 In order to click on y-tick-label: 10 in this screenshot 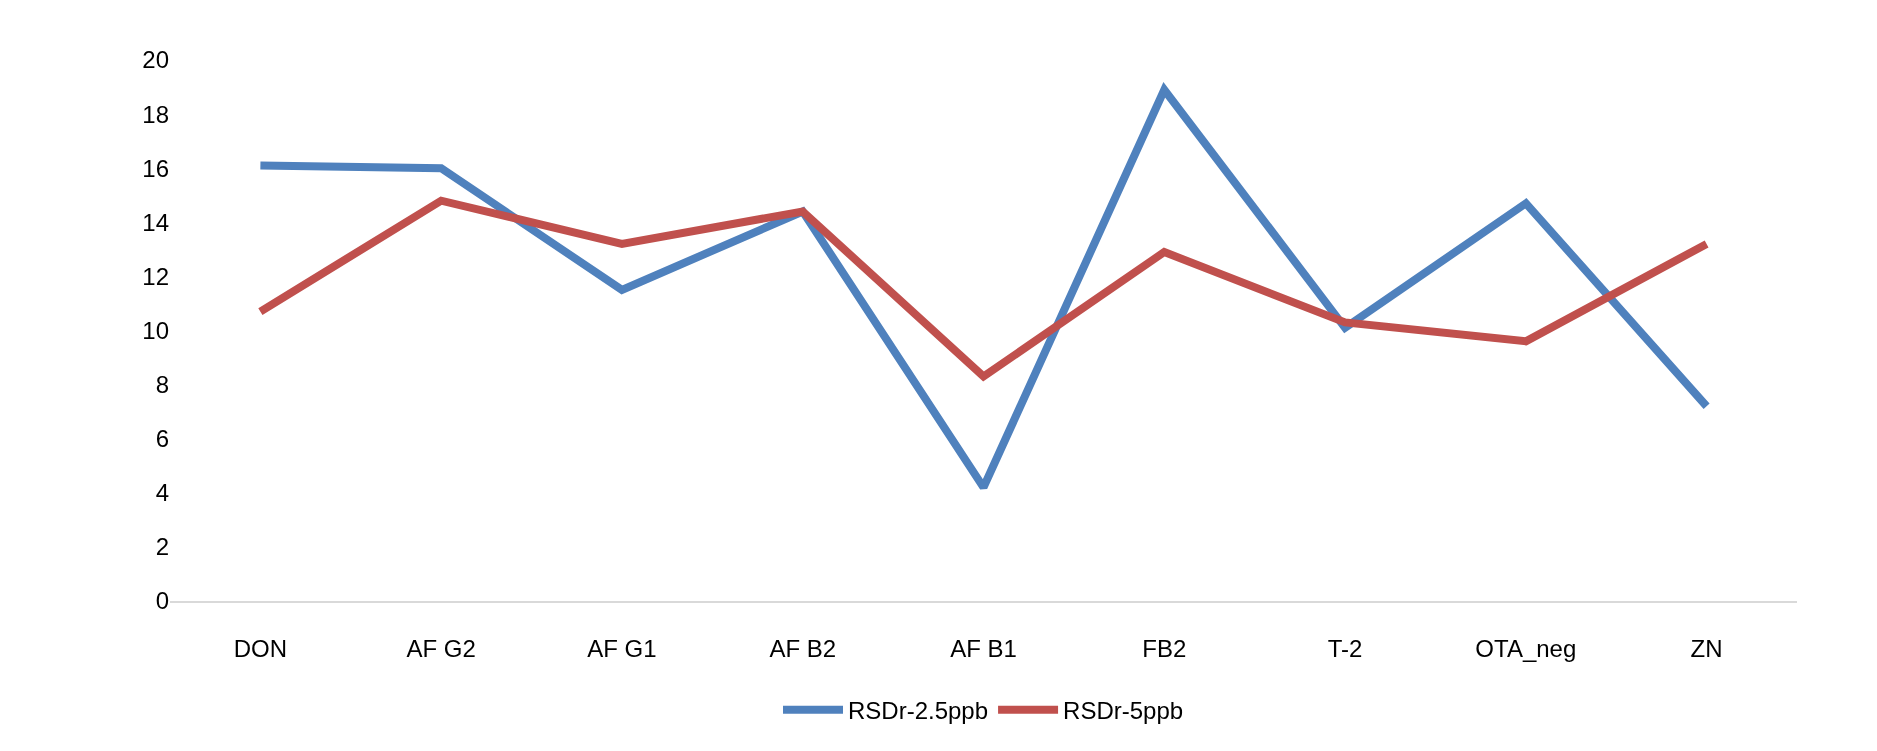, I will do `click(155, 330)`.